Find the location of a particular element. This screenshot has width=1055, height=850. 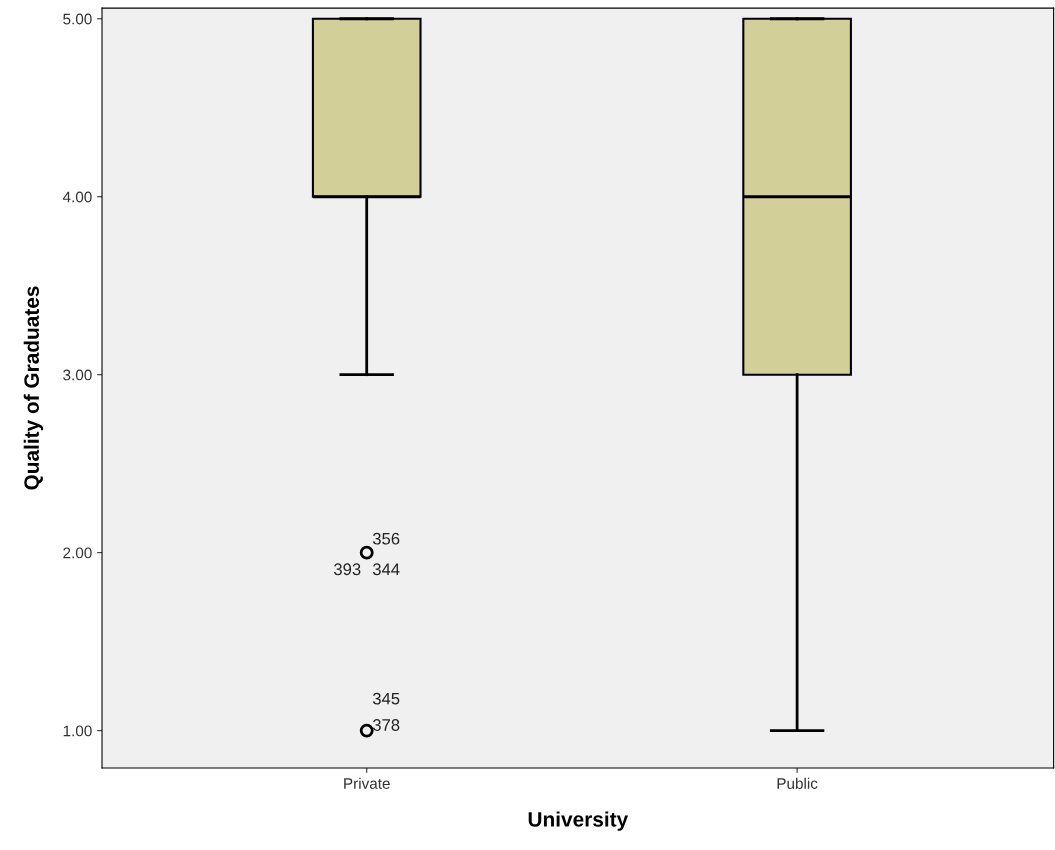

y-axis-title: Quality of Graduates is located at coordinates (33, 388).